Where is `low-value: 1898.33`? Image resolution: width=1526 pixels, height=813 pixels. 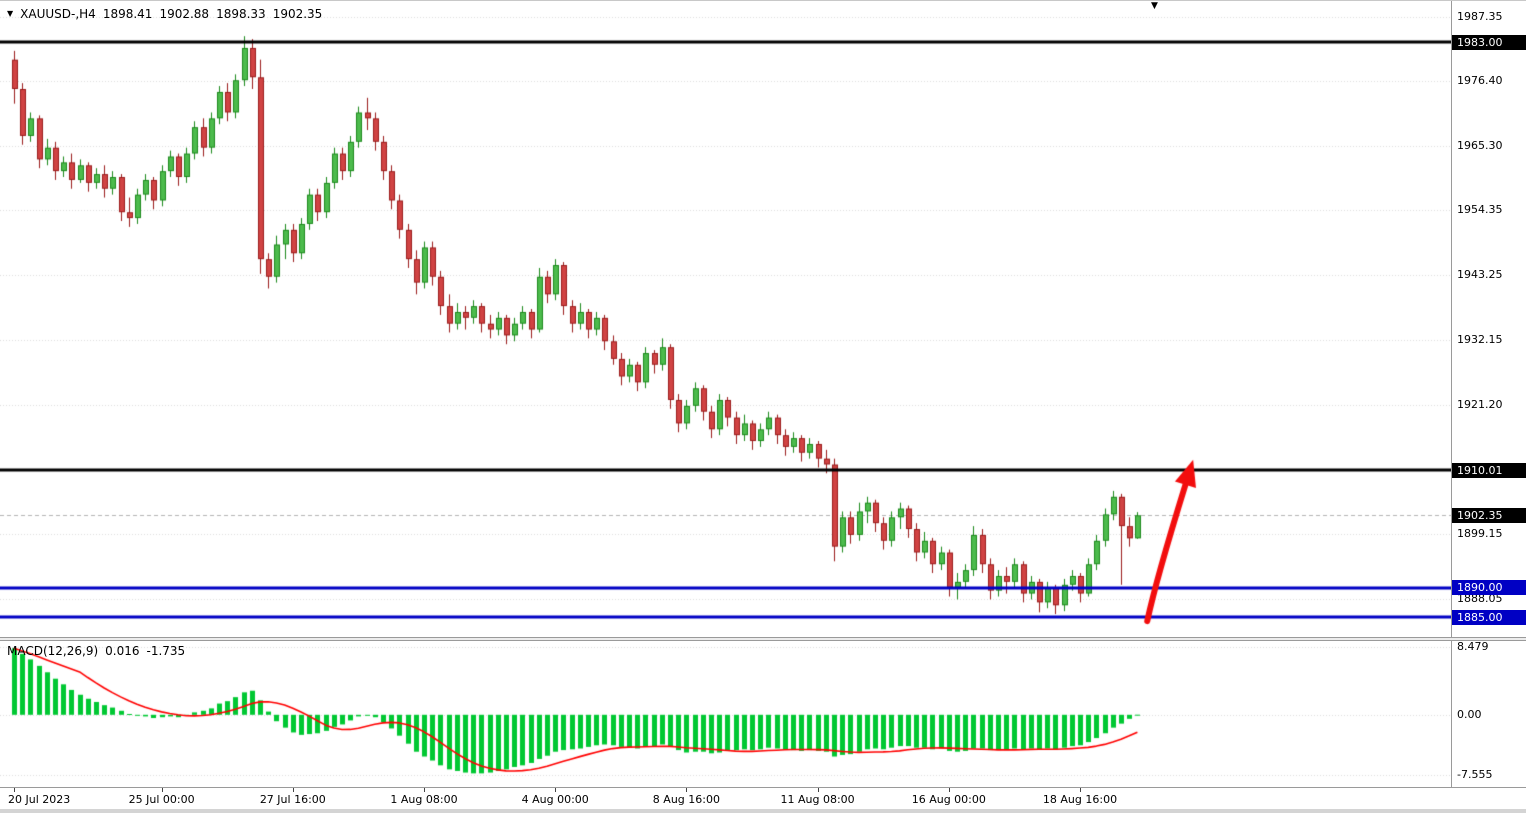 low-value: 1898.33 is located at coordinates (241, 14).